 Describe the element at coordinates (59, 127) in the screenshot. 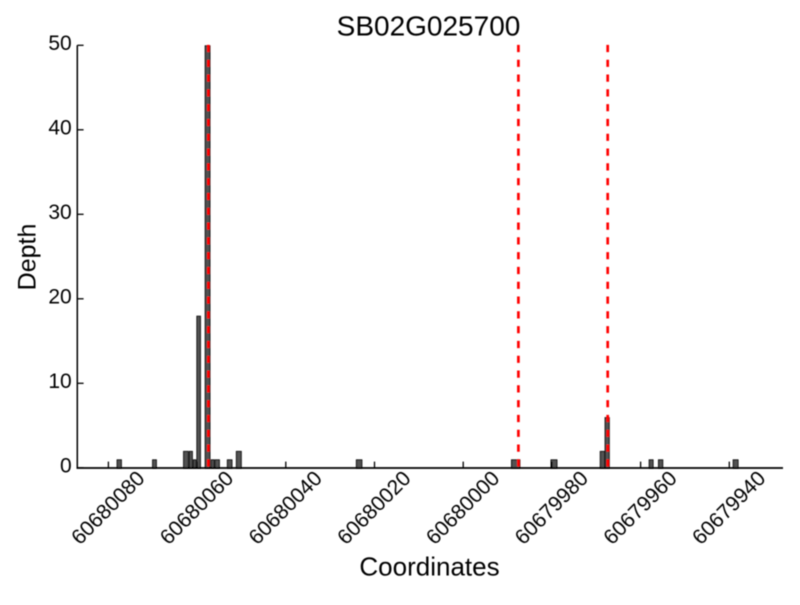

I see `svg-text: 40` at that location.